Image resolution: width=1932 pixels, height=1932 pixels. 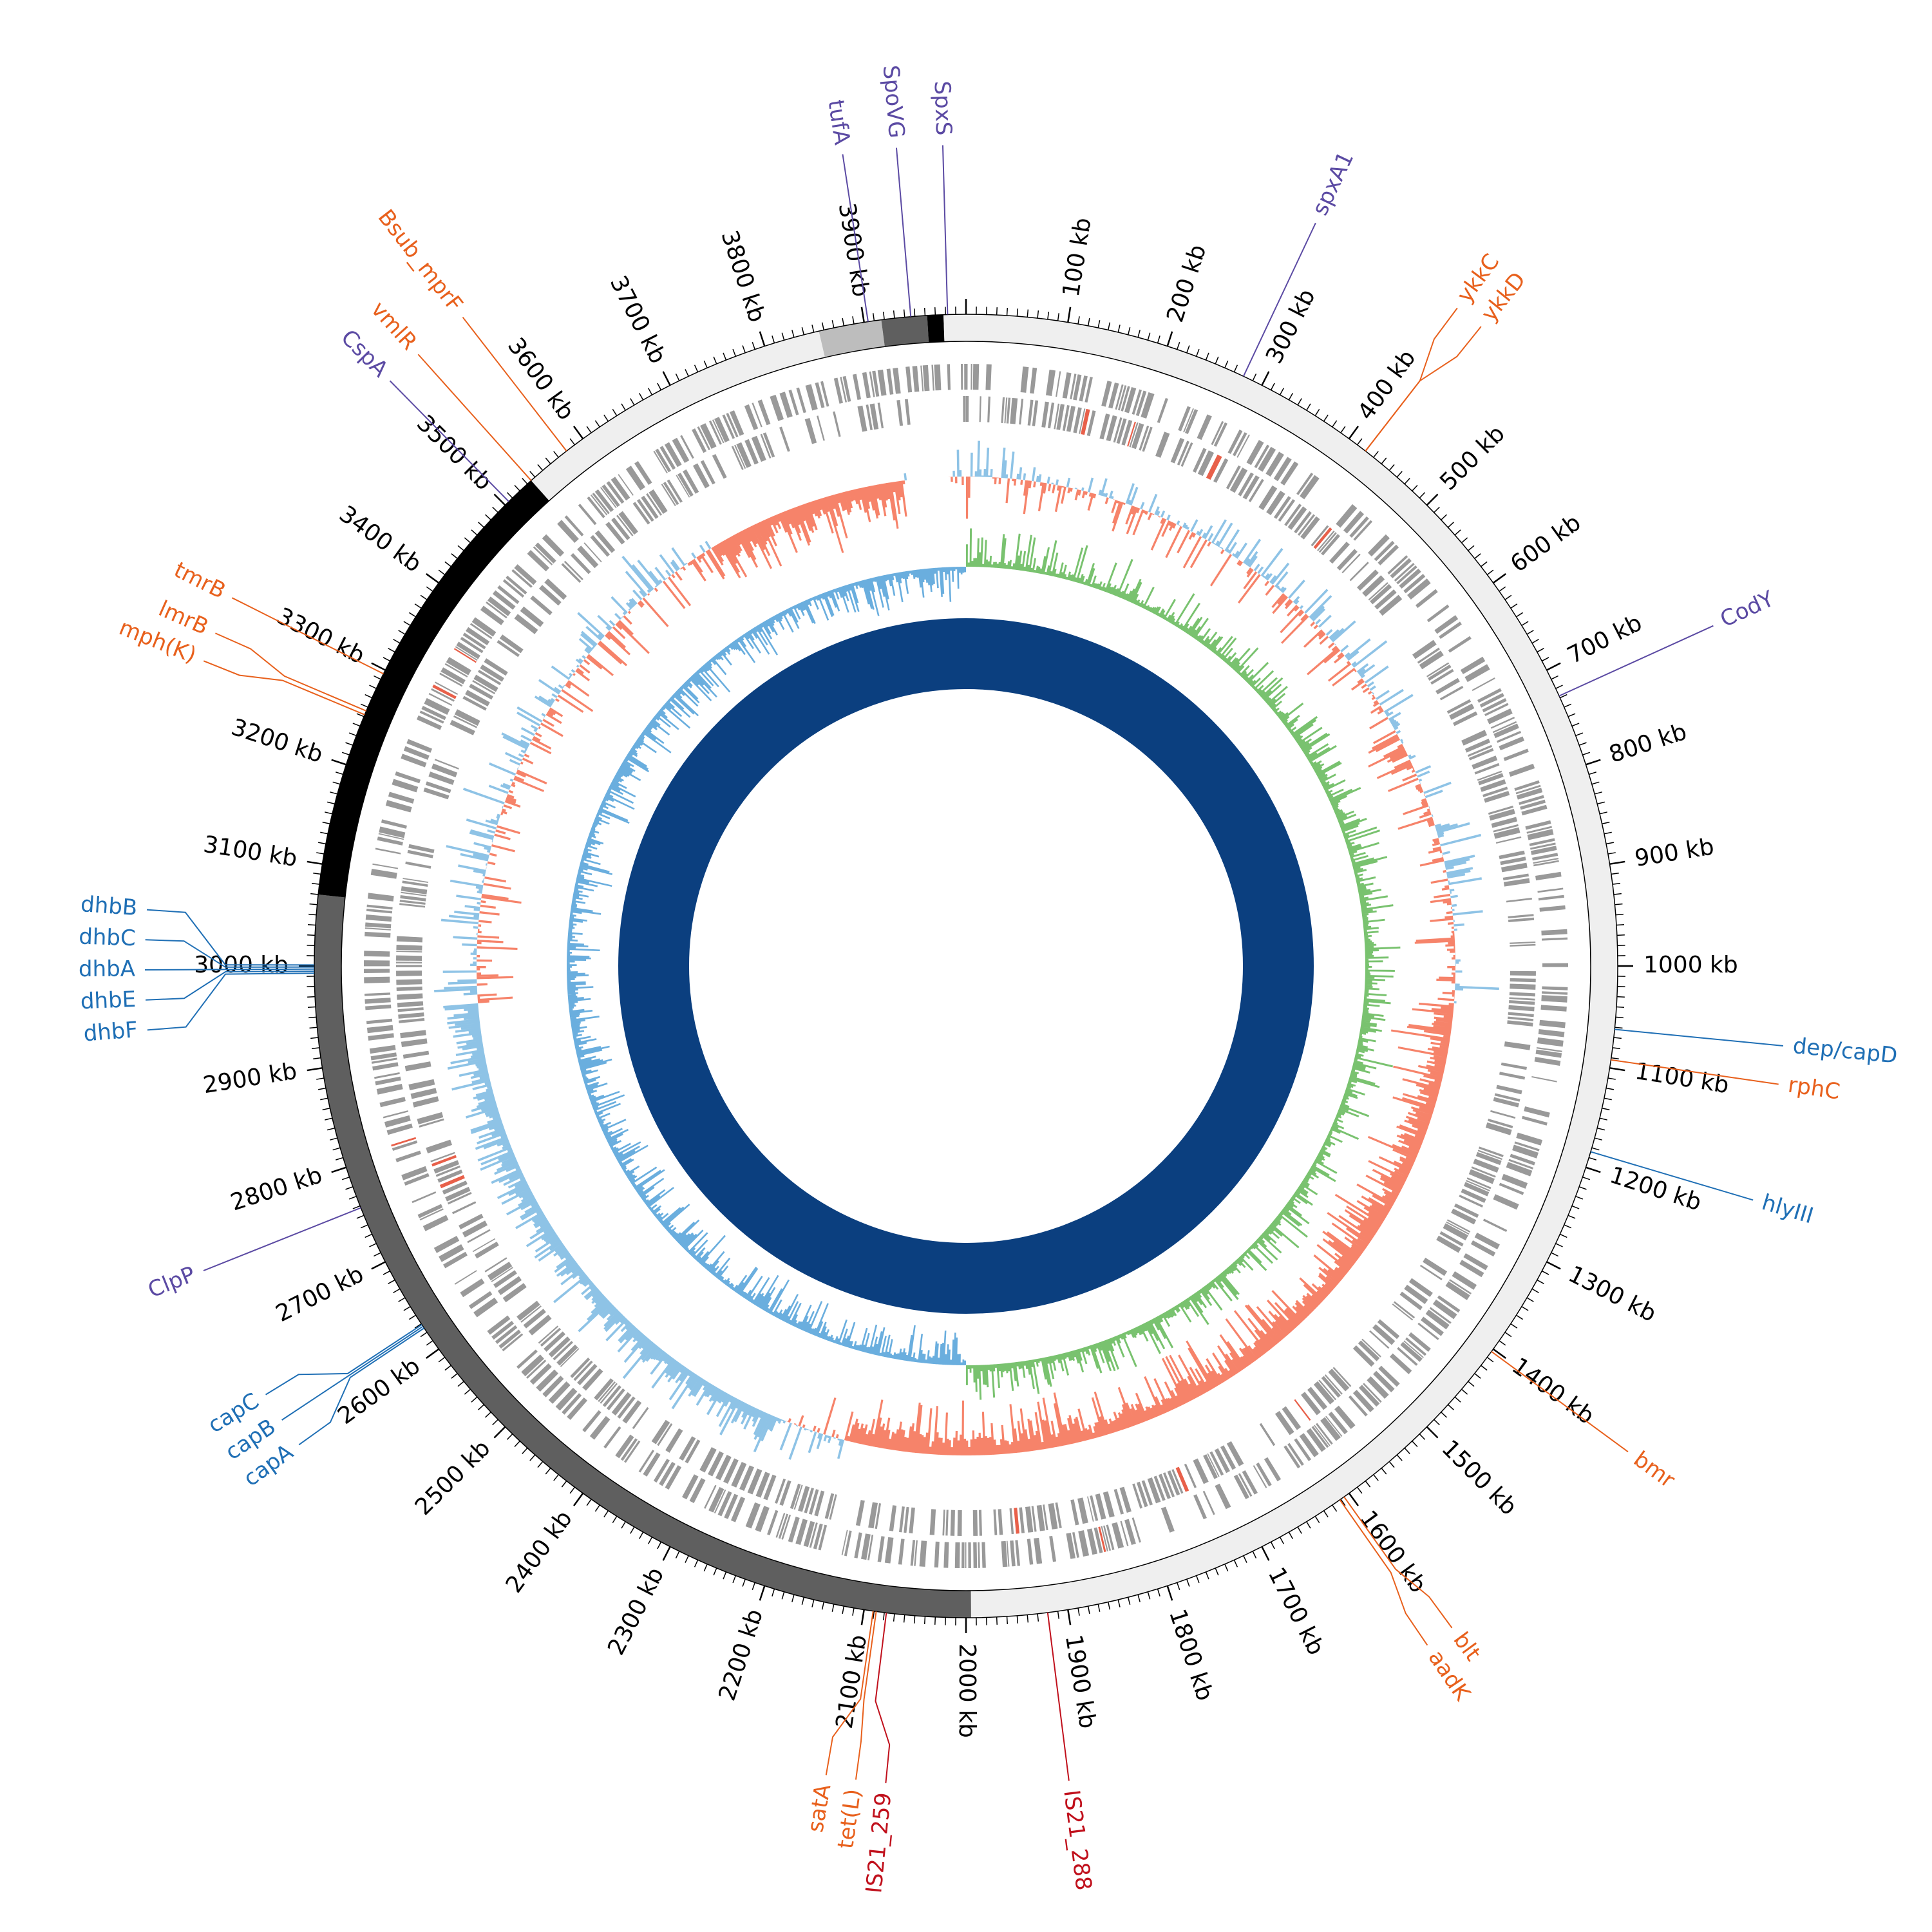 I want to click on tick-label: 700 kb, so click(x=1605, y=640).